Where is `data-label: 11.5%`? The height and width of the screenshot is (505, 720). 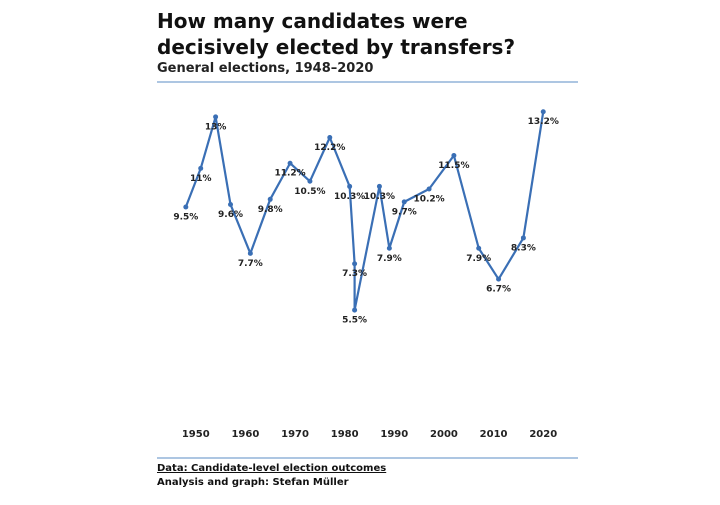
data-label: 11.5% is located at coordinates (453, 166).